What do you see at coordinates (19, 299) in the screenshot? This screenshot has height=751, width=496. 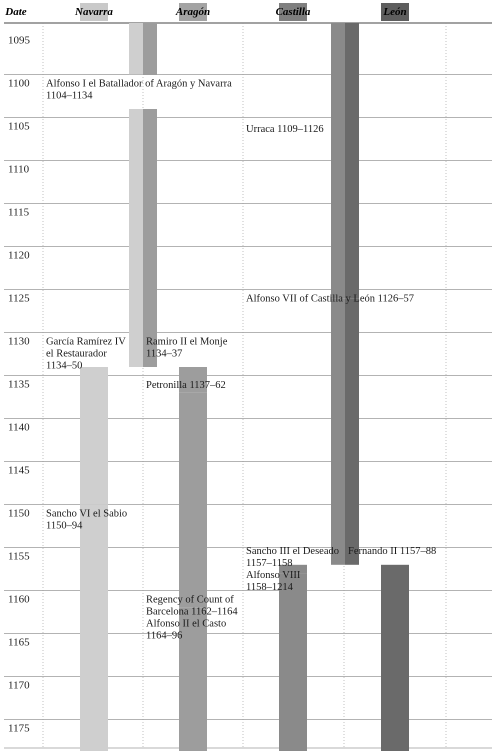 I see `year-label: 1125` at bounding box center [19, 299].